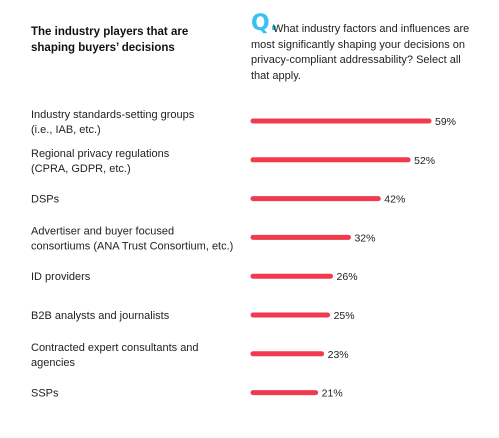 This screenshot has width=499, height=438. Describe the element at coordinates (132, 246) in the screenshot. I see `category-label: consortiums (ANA Trust Consortium, etc.)` at that location.